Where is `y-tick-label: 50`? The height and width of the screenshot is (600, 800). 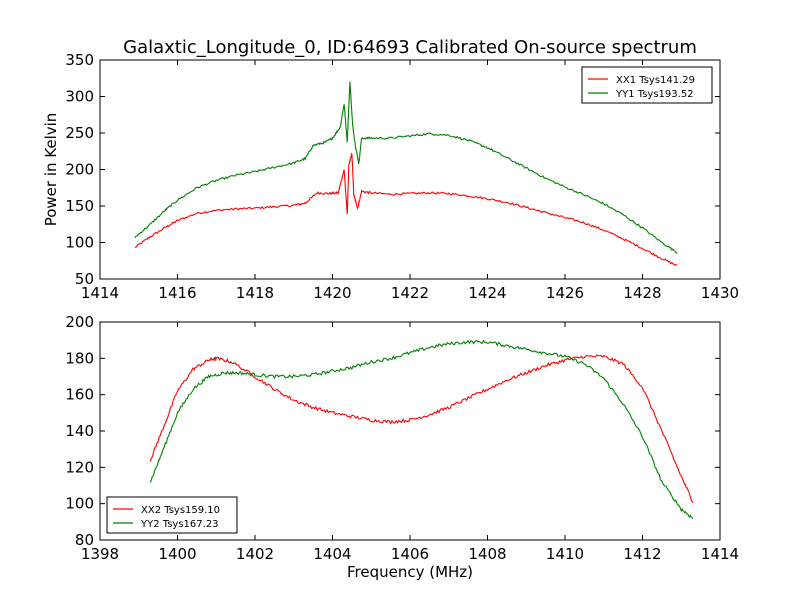
y-tick-label: 50 is located at coordinates (84, 279).